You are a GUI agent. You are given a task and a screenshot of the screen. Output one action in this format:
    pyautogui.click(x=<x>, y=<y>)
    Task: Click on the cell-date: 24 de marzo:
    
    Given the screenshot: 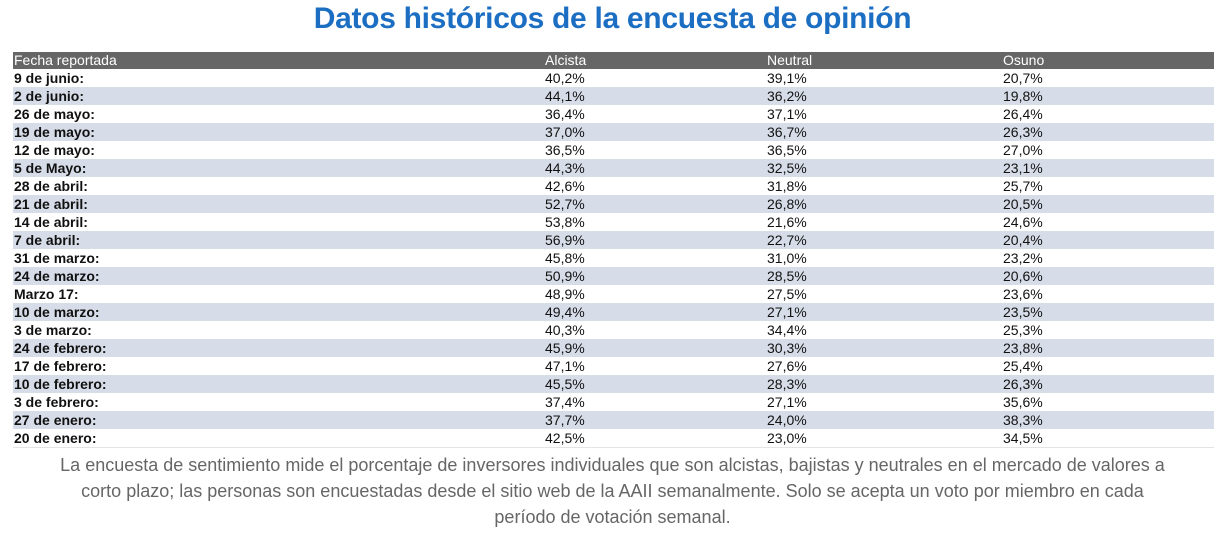 What is the action you would take?
    pyautogui.click(x=278, y=276)
    